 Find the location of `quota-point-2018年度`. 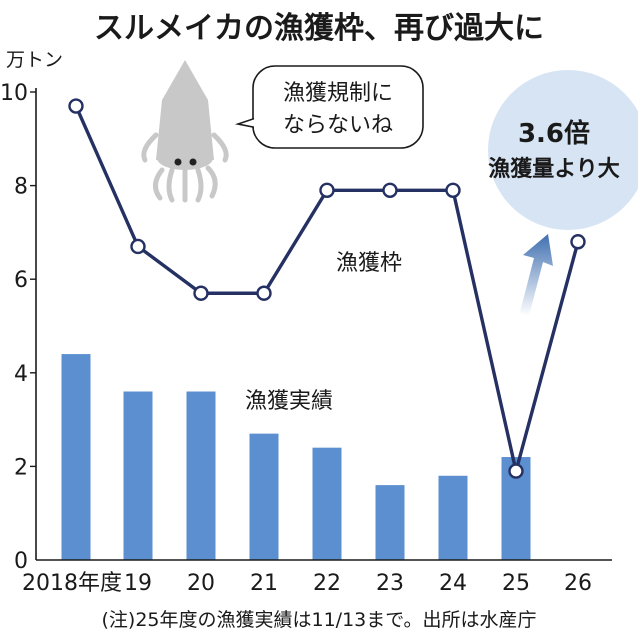

quota-point-2018年度 is located at coordinates (76, 106).